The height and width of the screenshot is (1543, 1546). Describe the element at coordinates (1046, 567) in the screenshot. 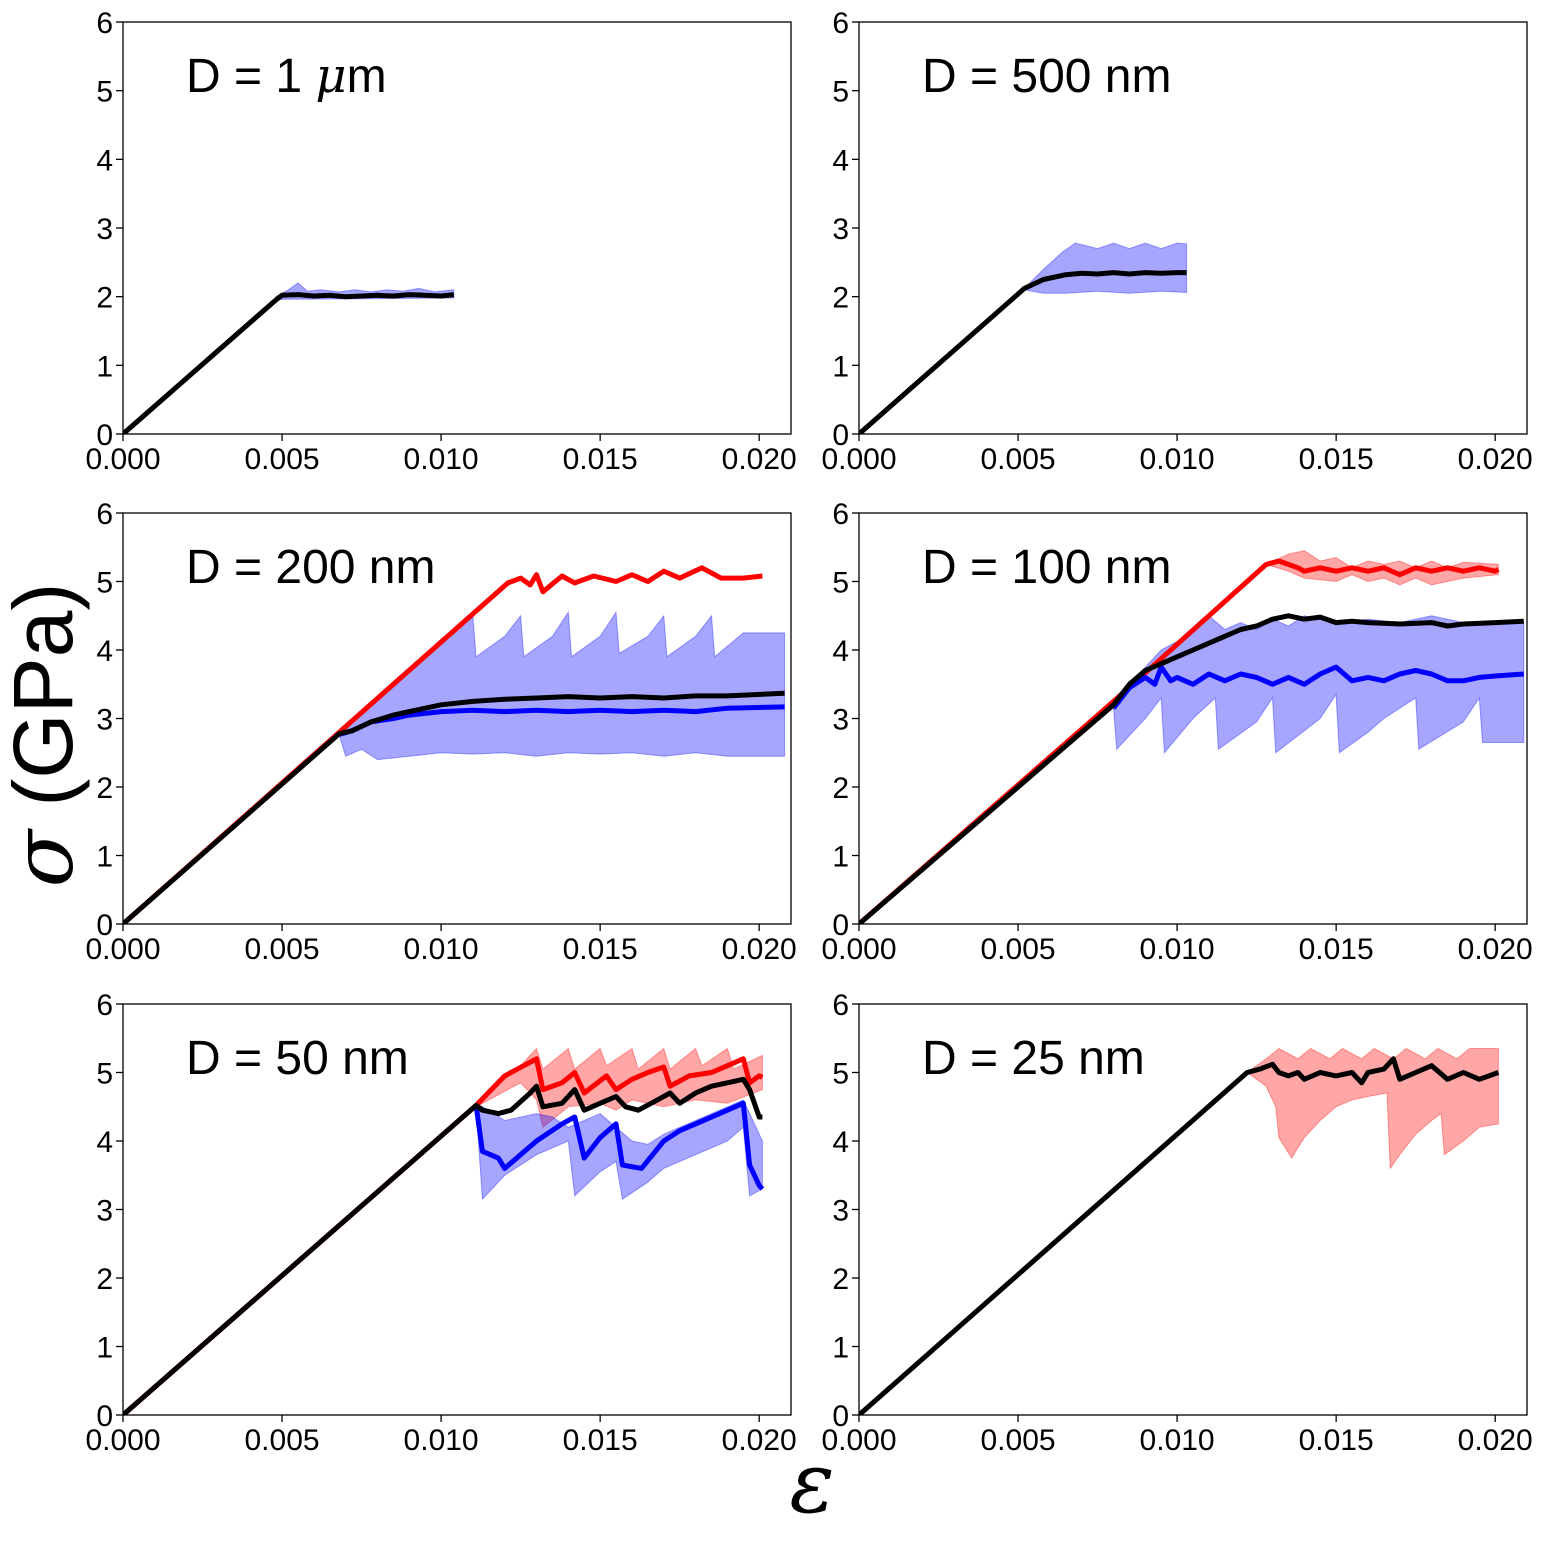

I see `panel-title: D = 100 nm` at that location.